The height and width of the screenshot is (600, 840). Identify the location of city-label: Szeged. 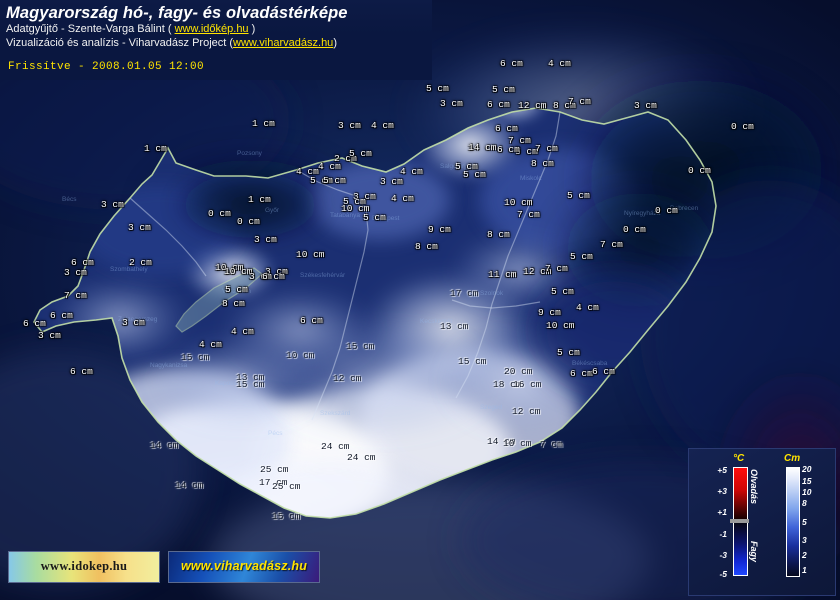
(491, 407).